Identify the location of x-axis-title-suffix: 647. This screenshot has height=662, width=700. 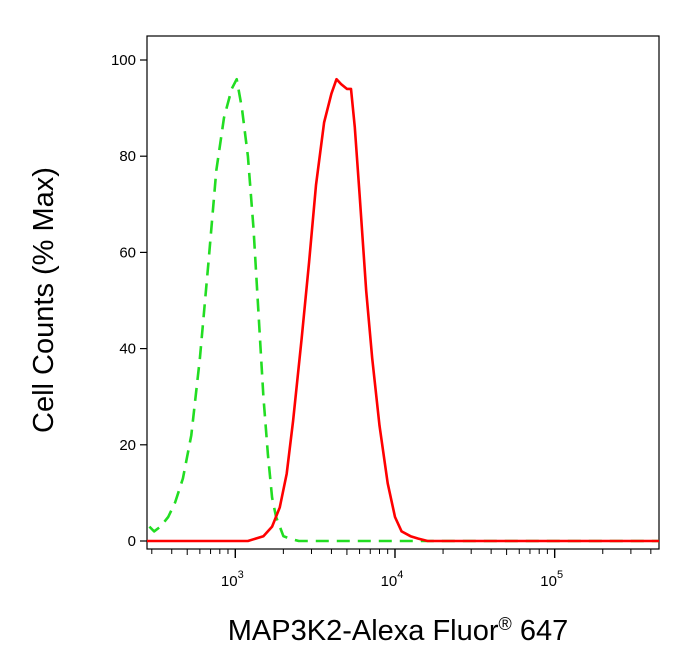
(540, 631).